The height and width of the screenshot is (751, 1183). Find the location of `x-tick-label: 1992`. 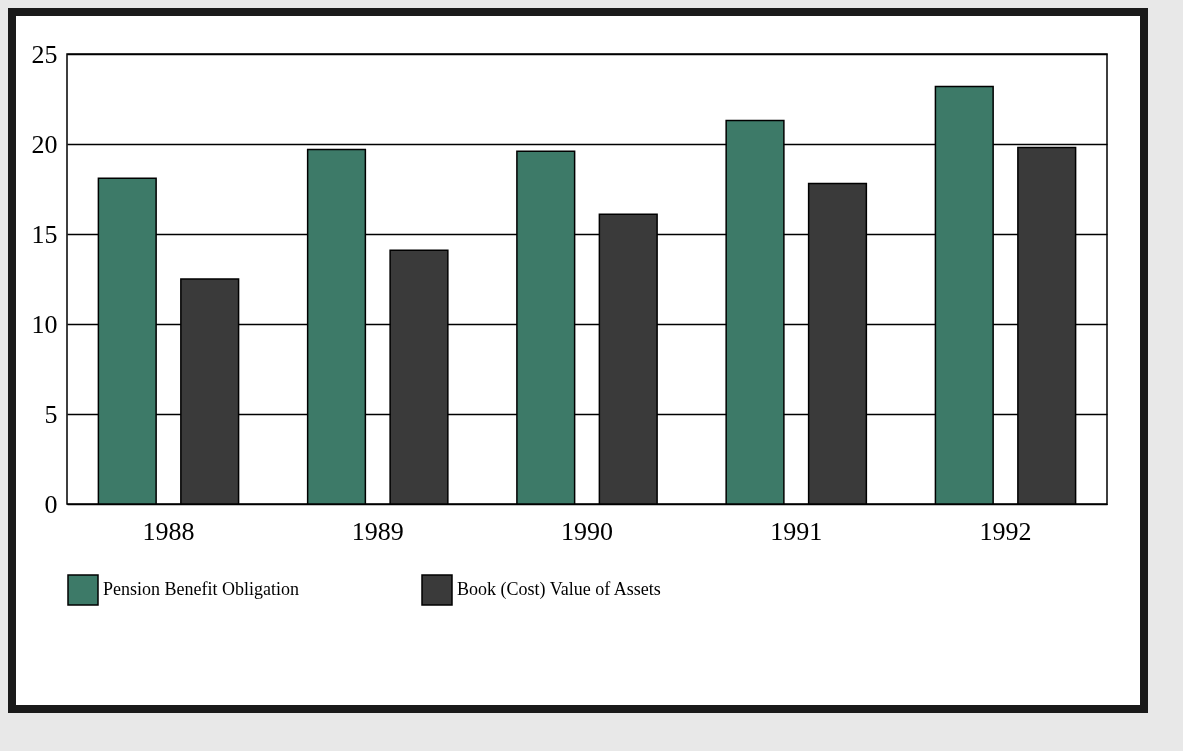

x-tick-label: 1992 is located at coordinates (1005, 531).